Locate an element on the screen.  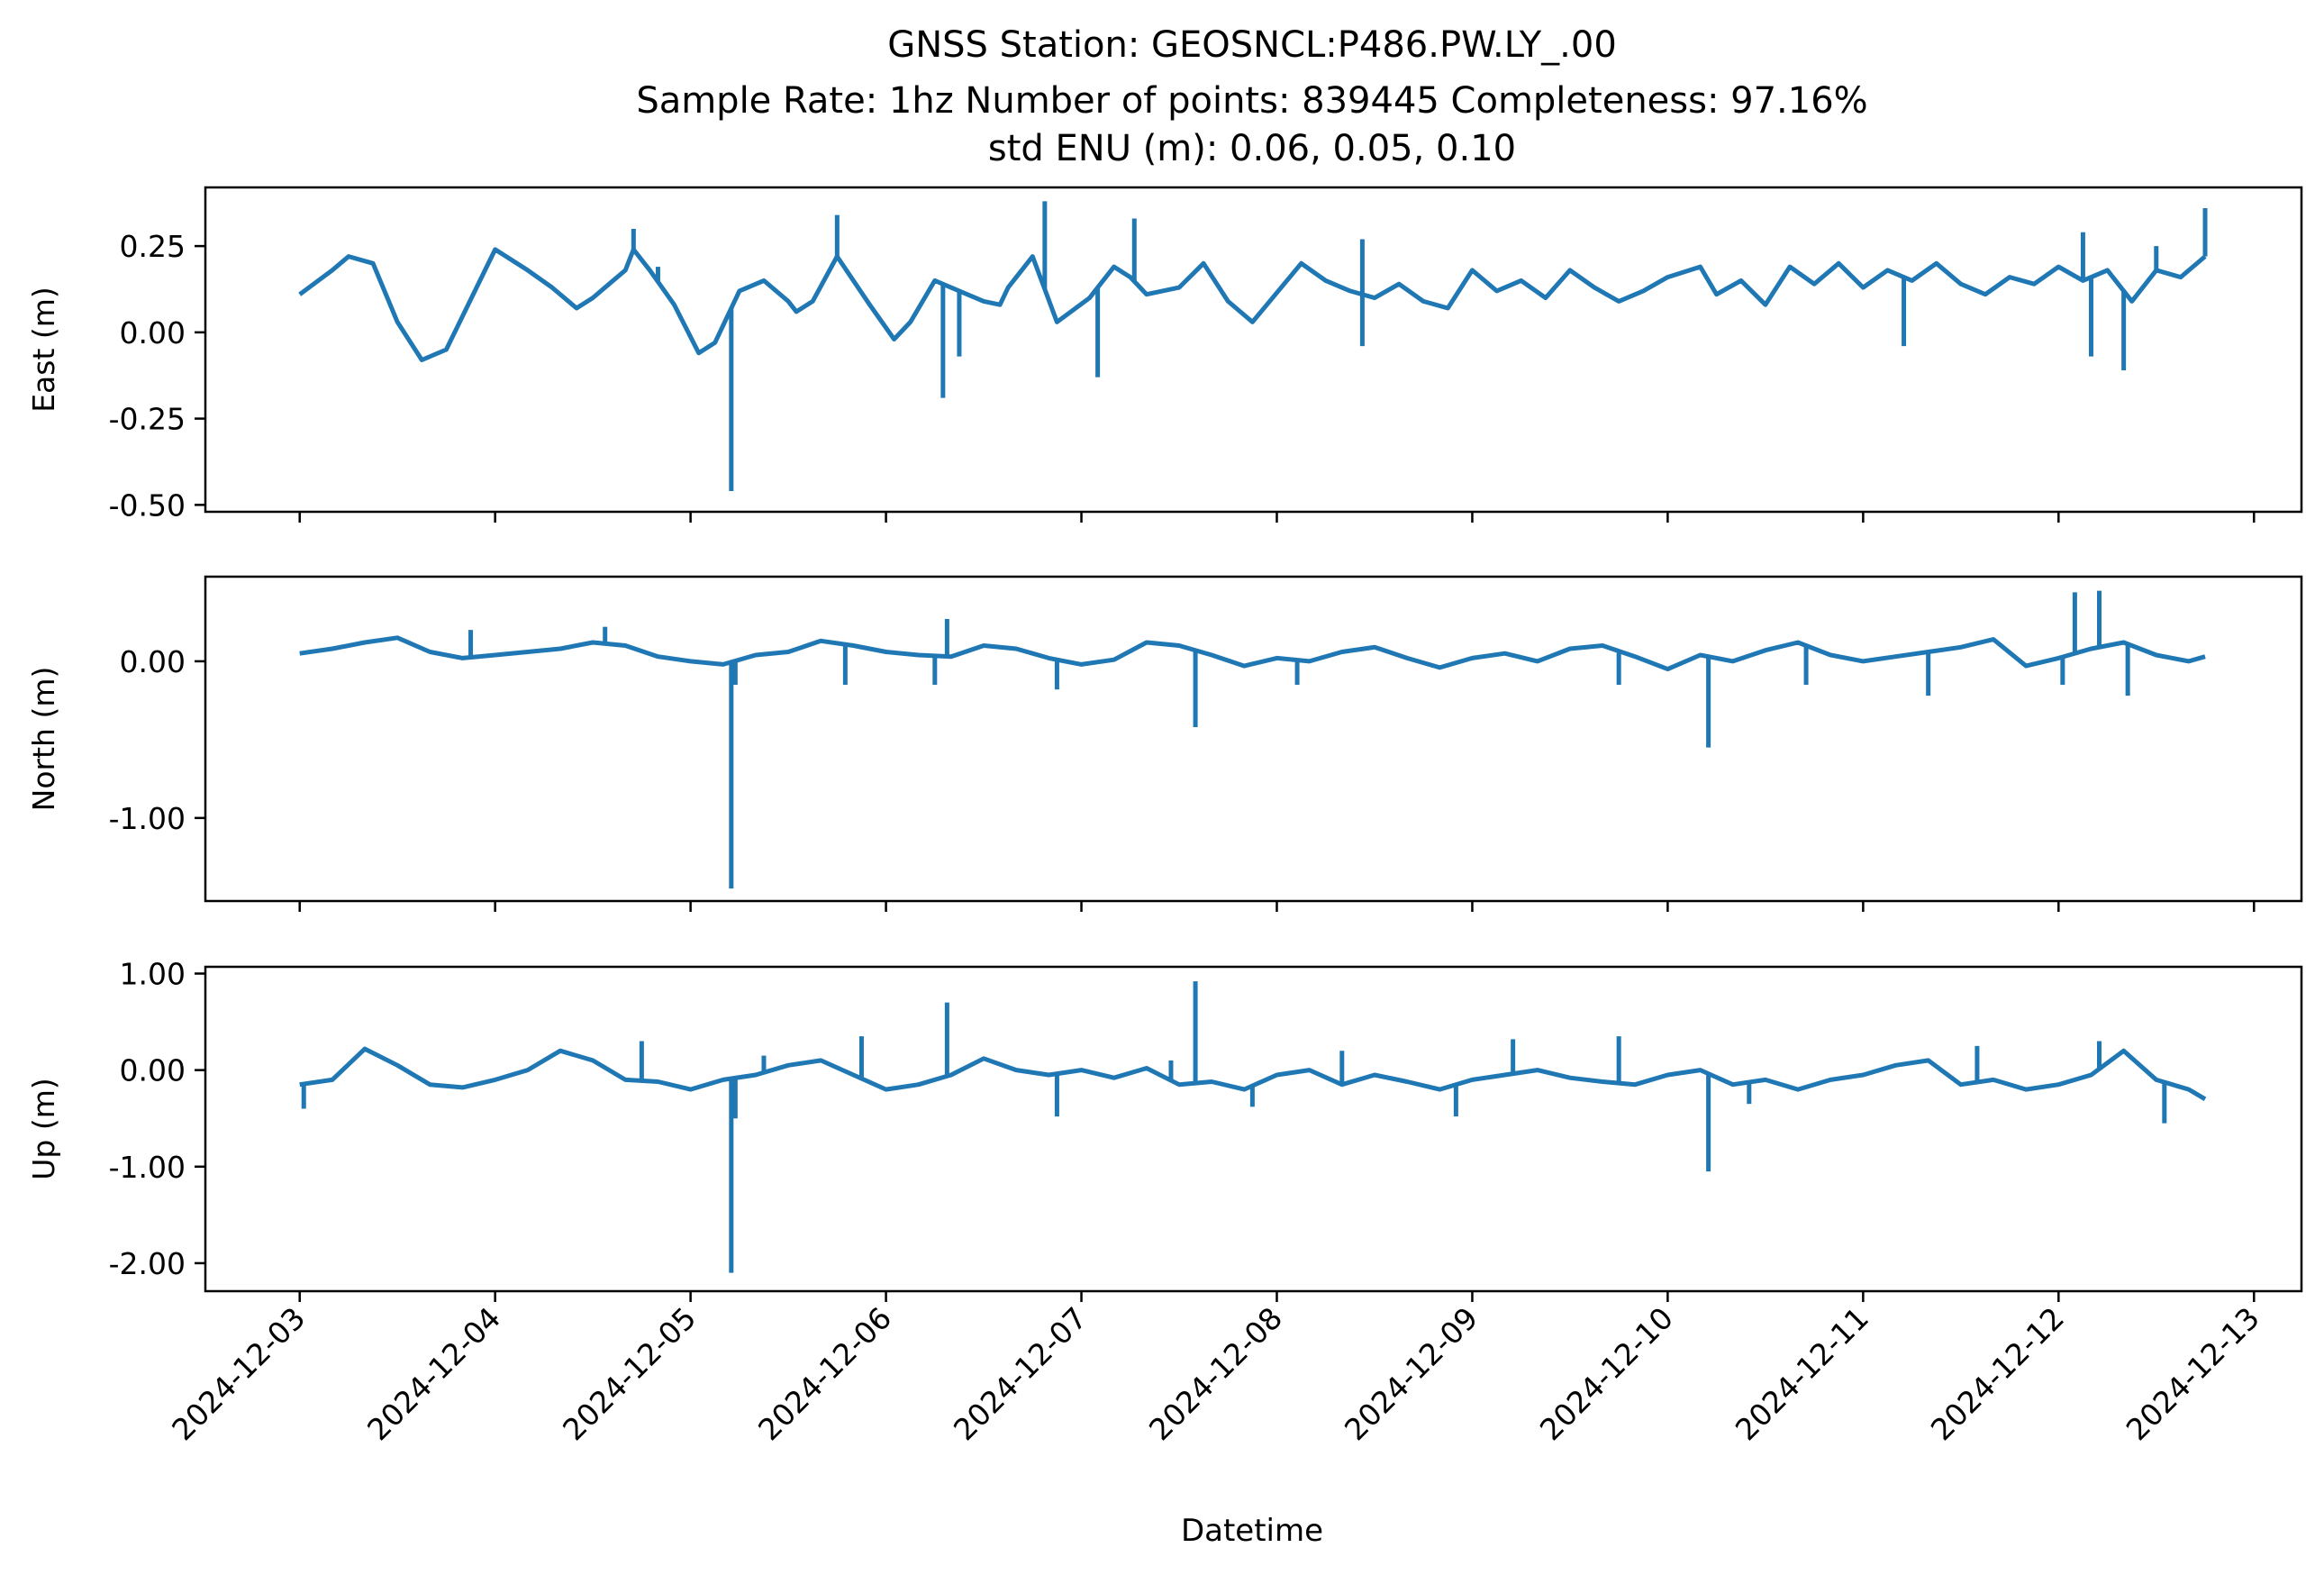
y-axis-label: East (m) is located at coordinates (43, 350).